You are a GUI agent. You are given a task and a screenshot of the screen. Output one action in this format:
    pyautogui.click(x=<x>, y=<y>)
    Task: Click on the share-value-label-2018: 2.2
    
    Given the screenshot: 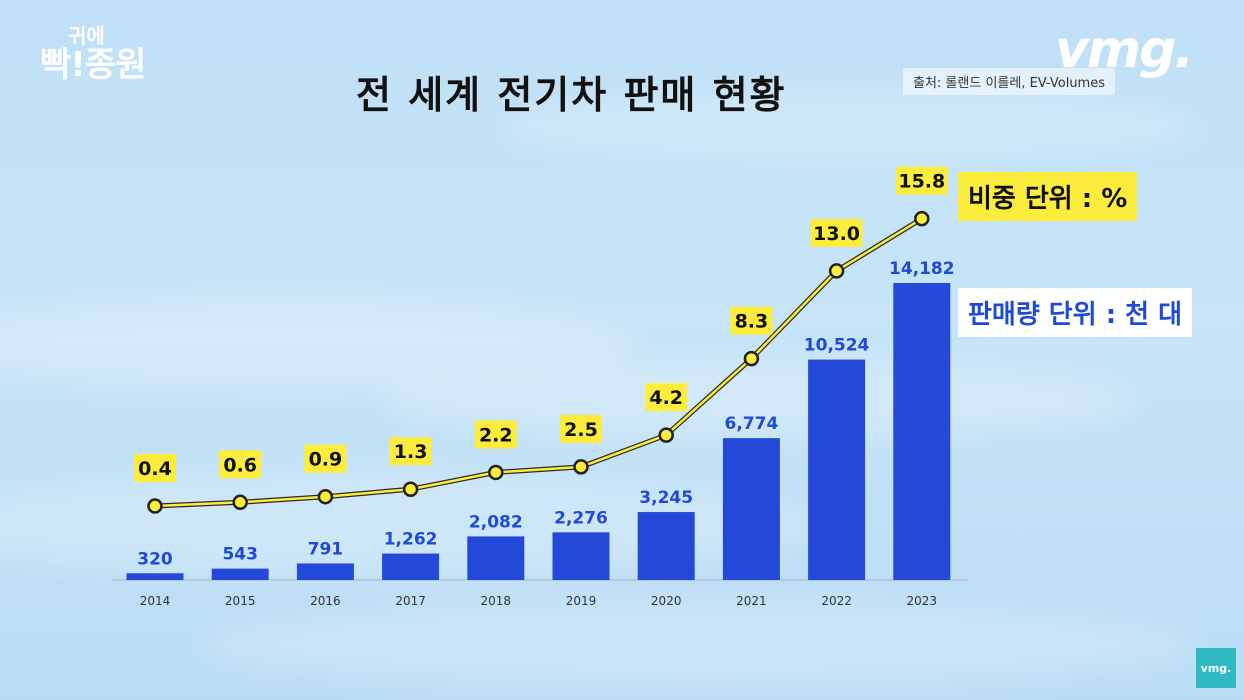 What is the action you would take?
    pyautogui.click(x=496, y=435)
    